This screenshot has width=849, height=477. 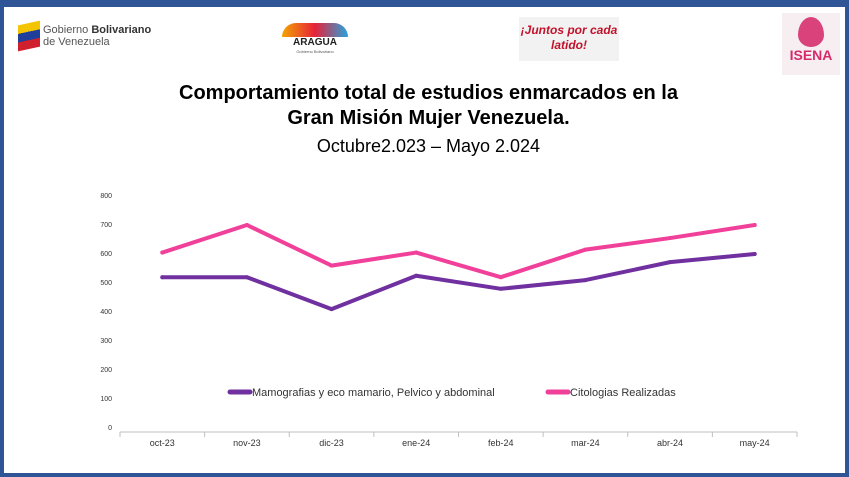 What do you see at coordinates (106, 399) in the screenshot?
I see `y-tick-label: 100` at bounding box center [106, 399].